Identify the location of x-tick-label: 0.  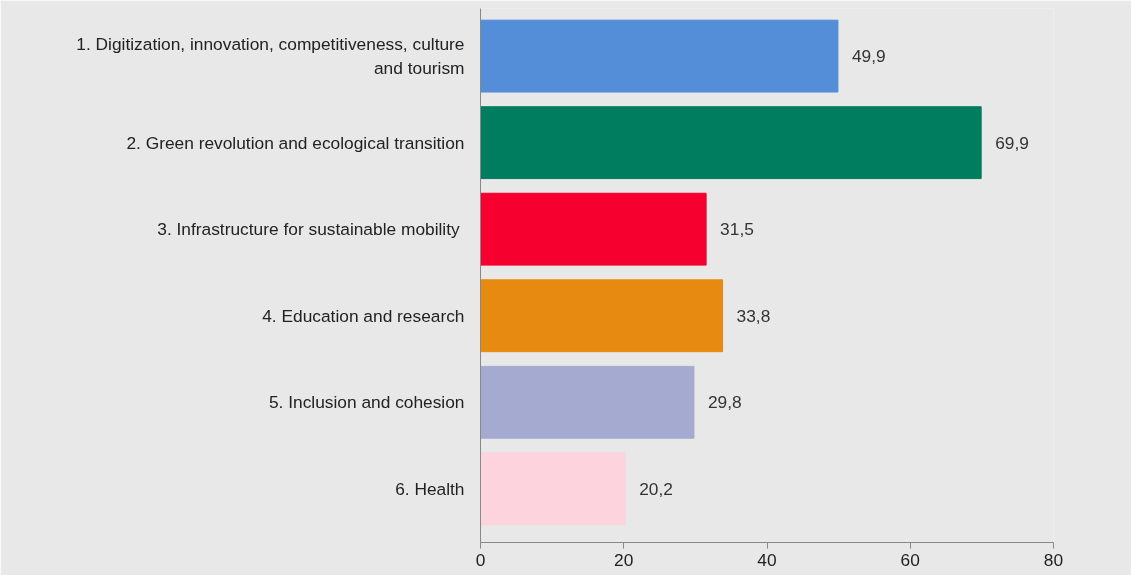
(480, 559).